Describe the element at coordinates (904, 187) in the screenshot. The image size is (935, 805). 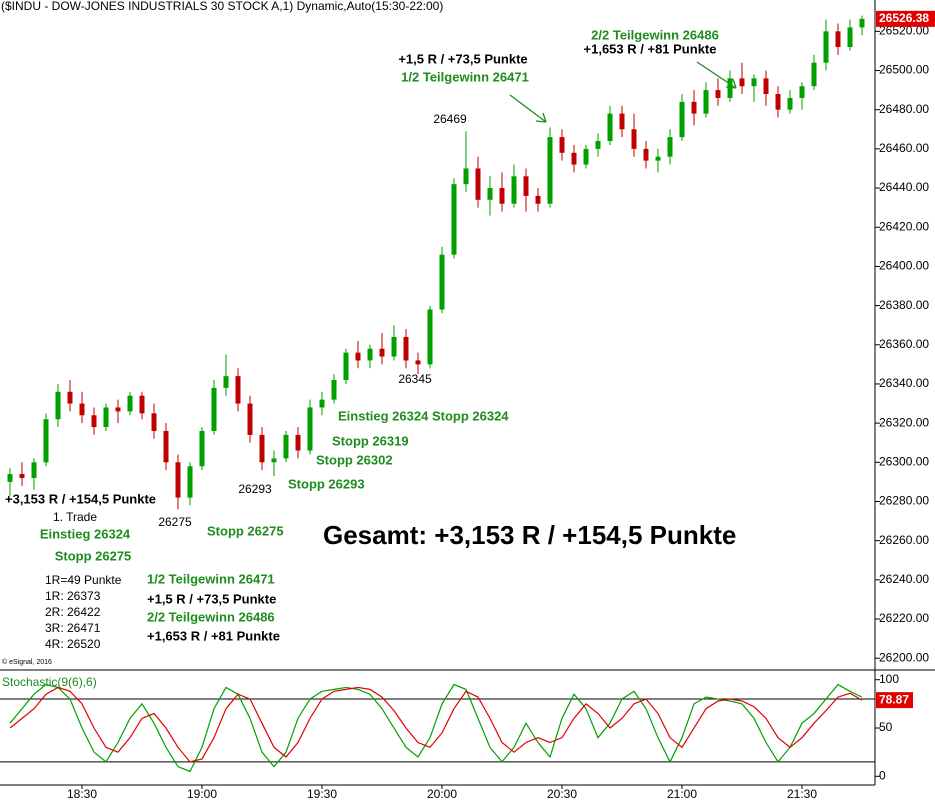
I see `y-tick-label: 26440.00` at that location.